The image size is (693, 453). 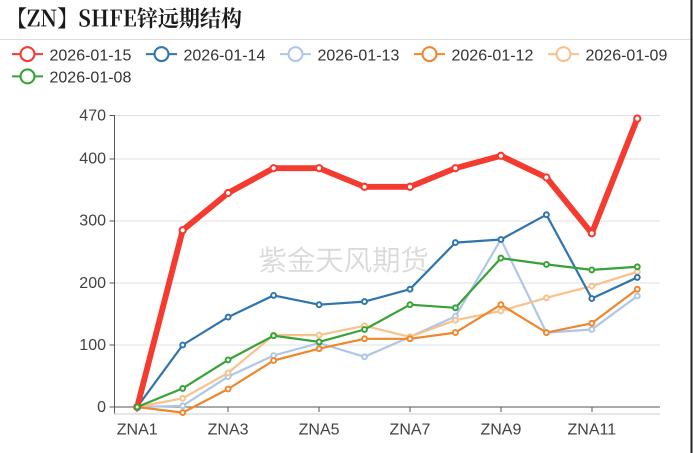 What do you see at coordinates (92, 159) in the screenshot?
I see `svg-text: 400` at bounding box center [92, 159].